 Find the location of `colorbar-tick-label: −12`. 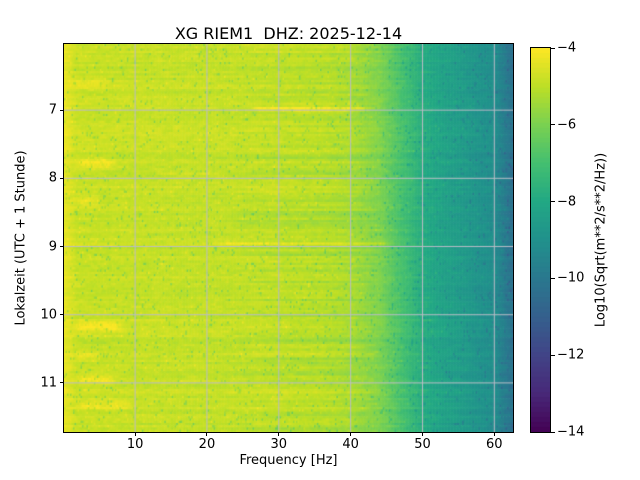

colorbar-tick-label: −12 is located at coordinates (571, 355).